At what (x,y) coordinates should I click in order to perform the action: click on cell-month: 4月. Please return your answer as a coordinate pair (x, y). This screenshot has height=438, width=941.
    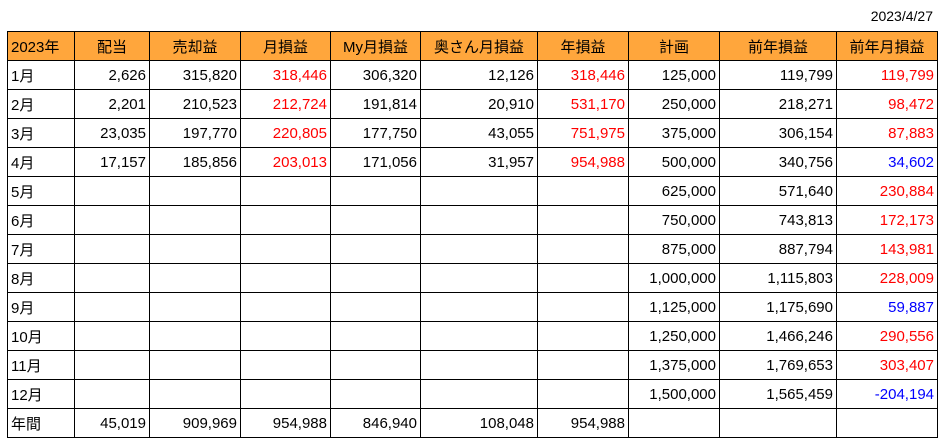
    Looking at the image, I should click on (41, 162).